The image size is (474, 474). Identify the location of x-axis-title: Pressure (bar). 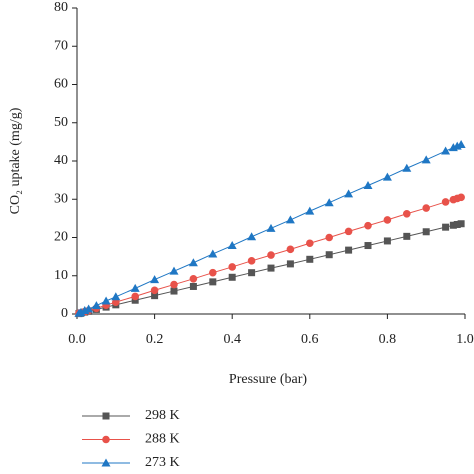
(268, 379).